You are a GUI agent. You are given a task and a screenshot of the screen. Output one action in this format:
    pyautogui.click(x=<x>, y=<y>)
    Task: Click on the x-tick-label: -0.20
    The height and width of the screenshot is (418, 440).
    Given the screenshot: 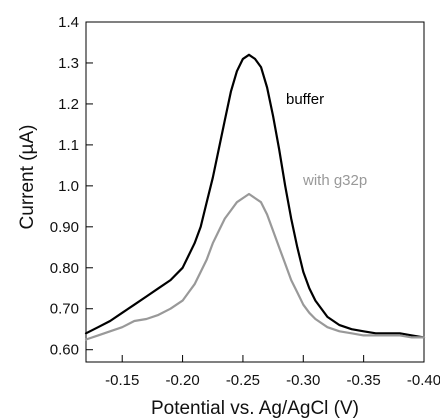 What is the action you would take?
    pyautogui.click(x=182, y=380)
    